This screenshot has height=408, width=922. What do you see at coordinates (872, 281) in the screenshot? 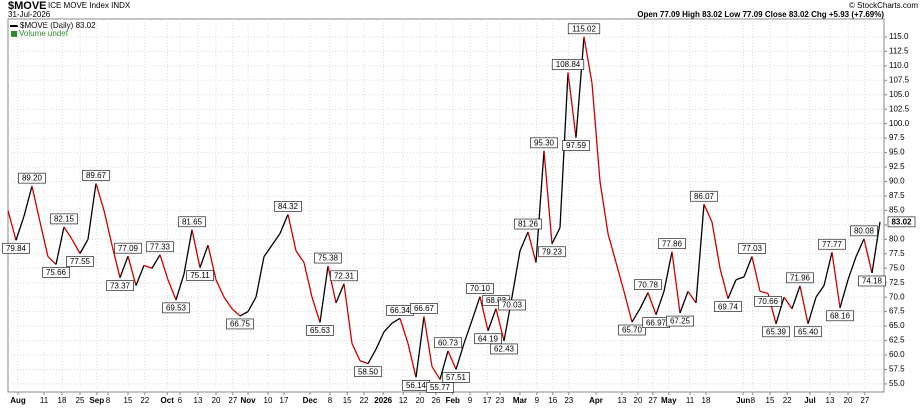
I see `value-label: 74.18` at bounding box center [872, 281].